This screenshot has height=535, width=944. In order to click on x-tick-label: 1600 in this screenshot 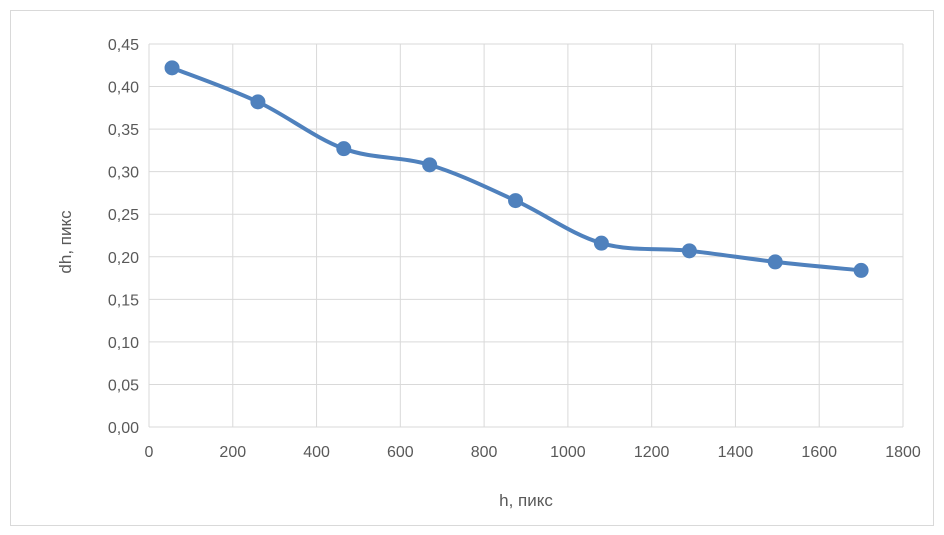, I will do `click(819, 452)`.